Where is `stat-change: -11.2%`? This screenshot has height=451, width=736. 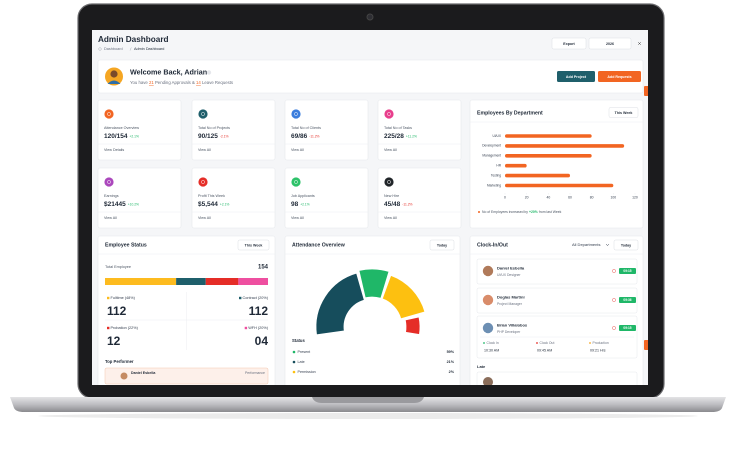 stat-change: -11.2% is located at coordinates (314, 137).